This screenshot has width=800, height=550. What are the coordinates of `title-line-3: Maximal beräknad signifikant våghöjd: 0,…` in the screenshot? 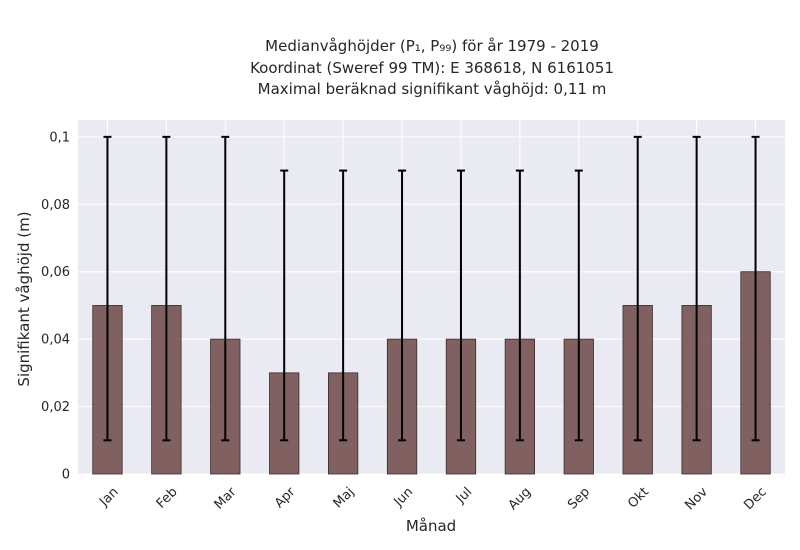 It's located at (432, 89).